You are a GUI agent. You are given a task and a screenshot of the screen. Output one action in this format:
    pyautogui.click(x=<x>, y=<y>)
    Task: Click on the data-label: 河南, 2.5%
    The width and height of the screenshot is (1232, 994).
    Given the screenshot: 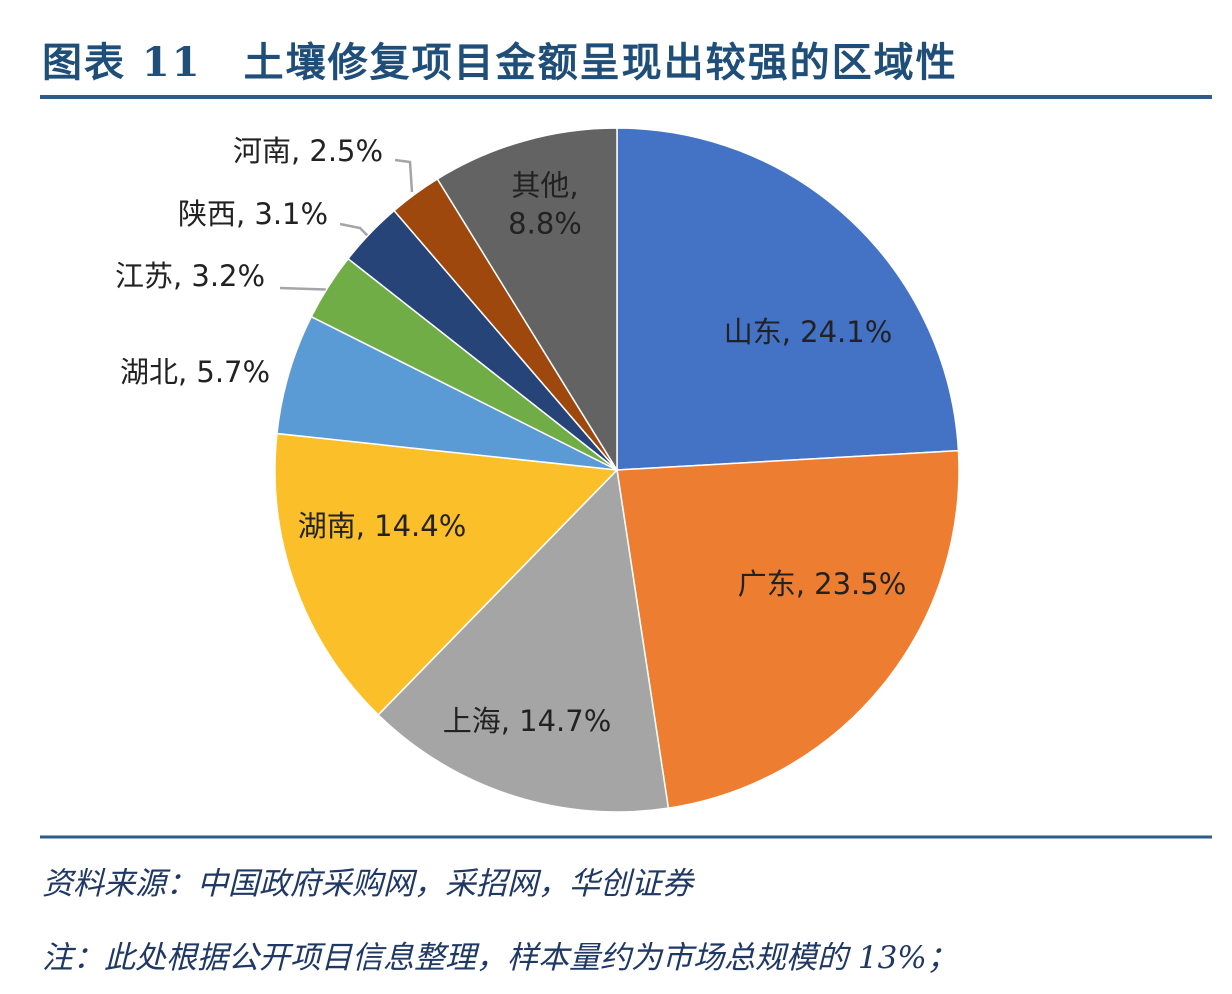 What is the action you would take?
    pyautogui.click(x=308, y=151)
    